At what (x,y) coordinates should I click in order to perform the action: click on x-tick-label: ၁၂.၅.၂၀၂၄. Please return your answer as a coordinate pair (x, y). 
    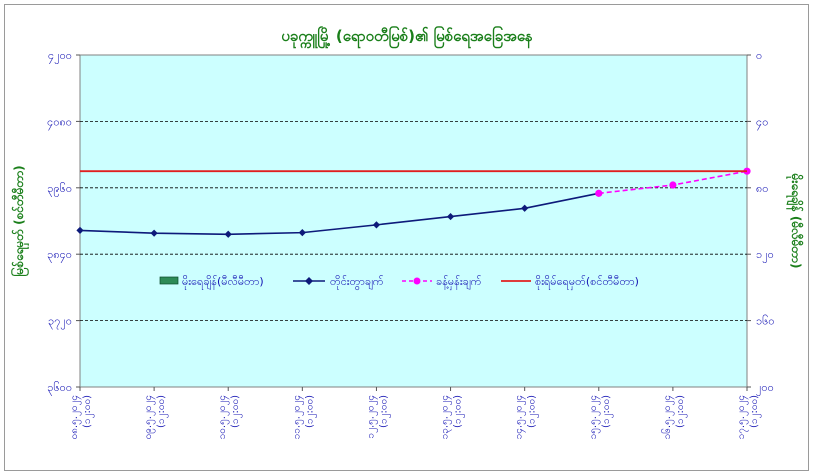
    Looking at the image, I should click on (371, 417).